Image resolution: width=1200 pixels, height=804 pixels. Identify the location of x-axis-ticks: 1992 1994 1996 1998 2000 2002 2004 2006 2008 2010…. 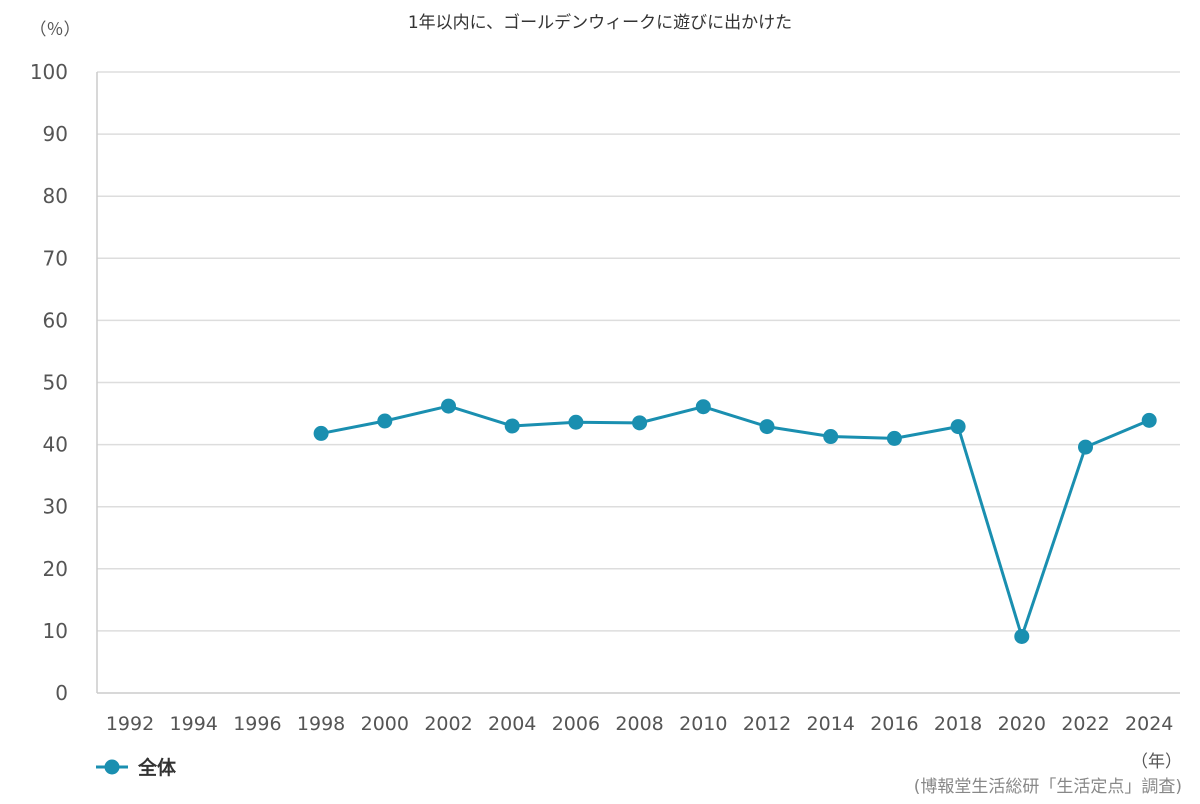
(640, 724).